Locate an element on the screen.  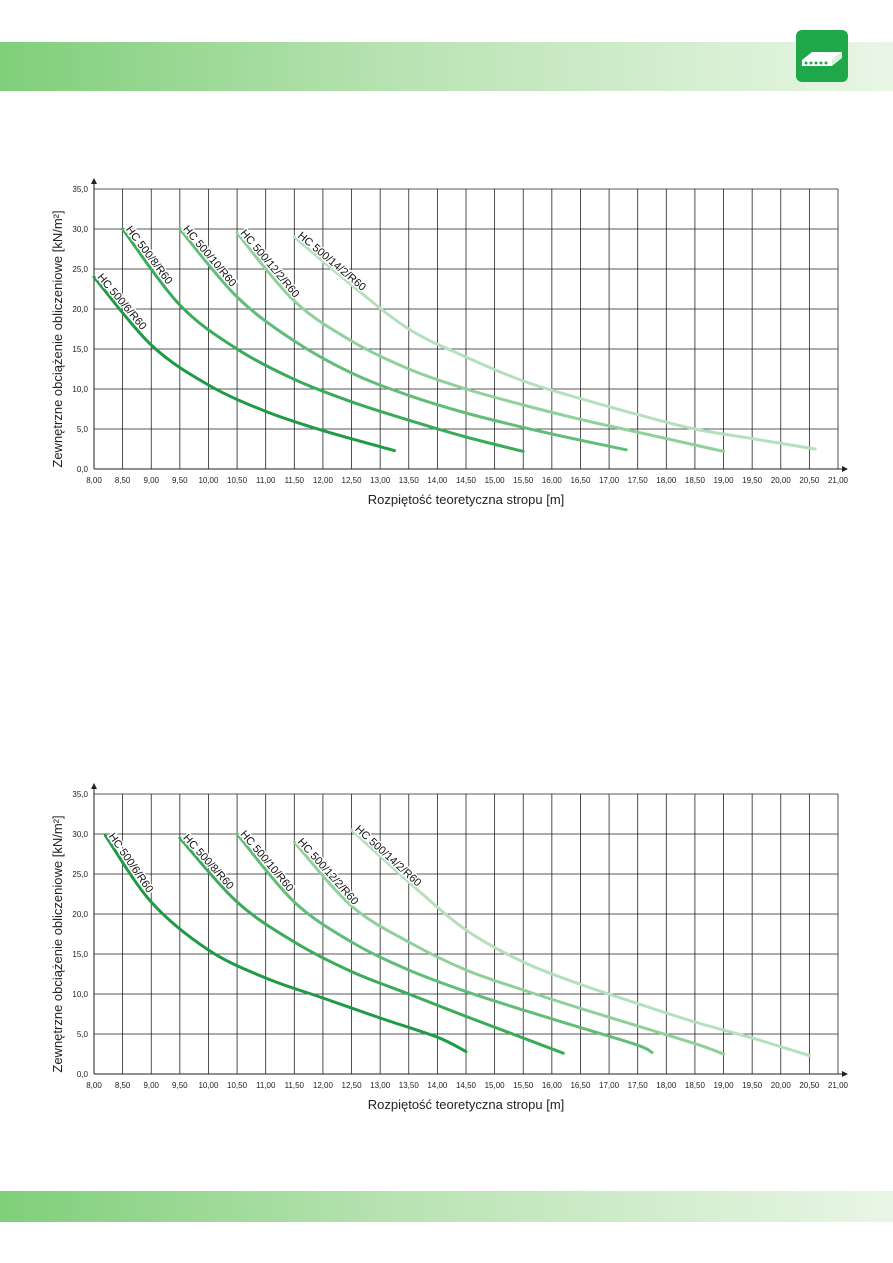
logo-badge is located at coordinates (822, 56).